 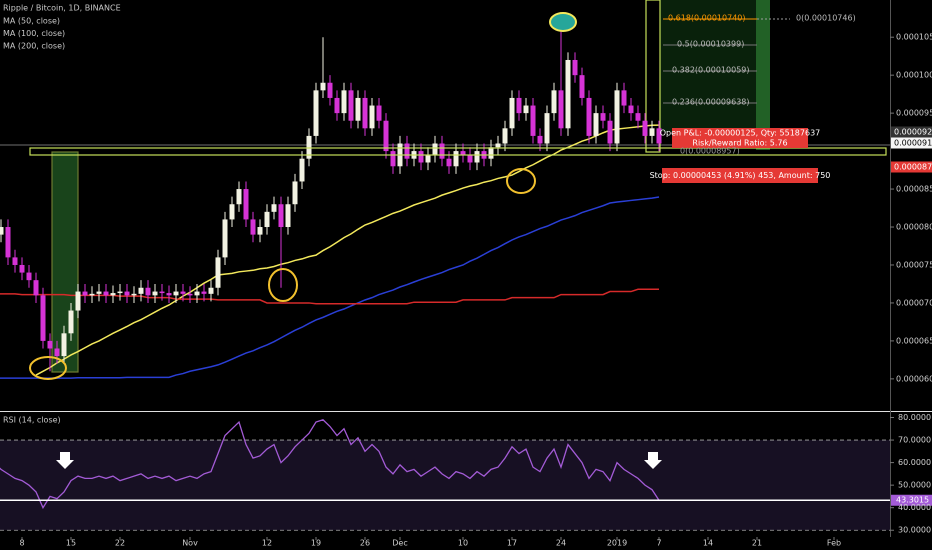 I want to click on y-tick-label: 80.0000, so click(x=914, y=417).